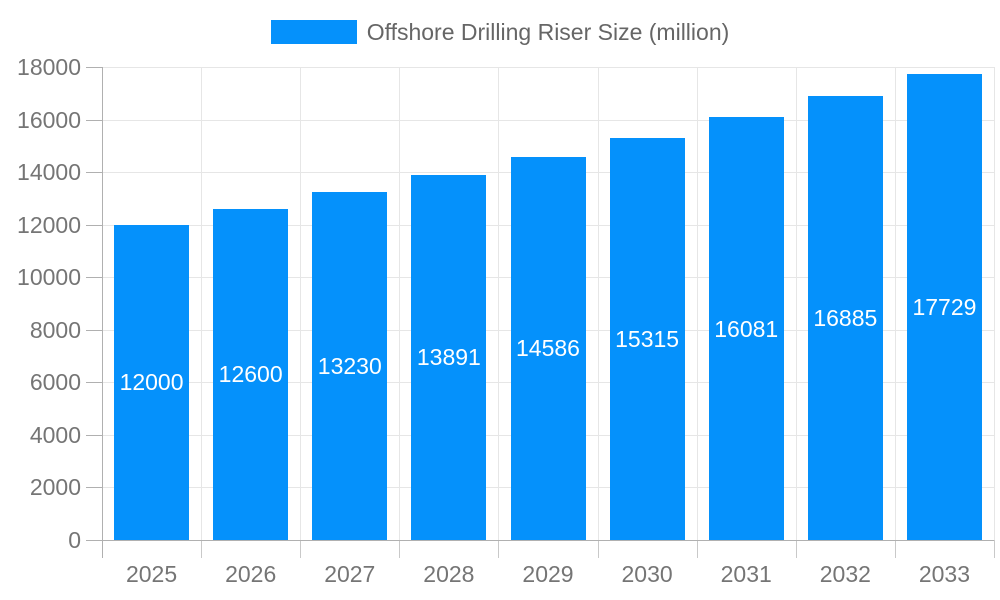 This screenshot has width=1000, height=600. I want to click on legend: Offshore Drilling Riser Size (million), so click(500, 32).